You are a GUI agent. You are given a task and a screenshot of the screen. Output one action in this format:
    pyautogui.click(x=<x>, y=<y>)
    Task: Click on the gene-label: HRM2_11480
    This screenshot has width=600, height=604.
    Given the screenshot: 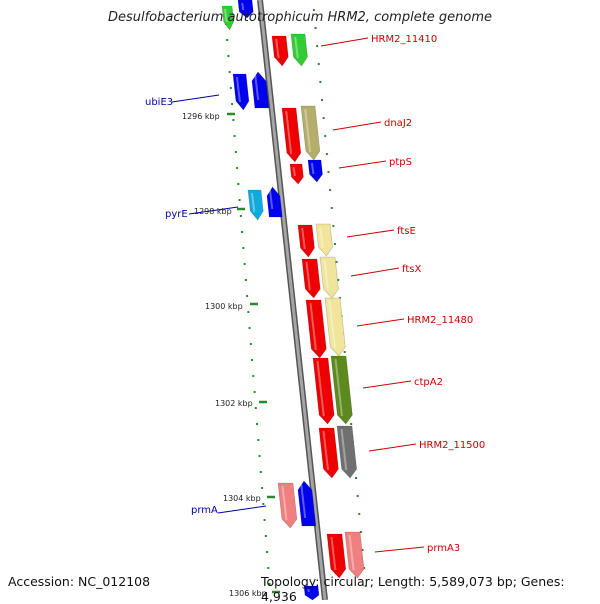 What is the action you would take?
    pyautogui.click(x=440, y=320)
    